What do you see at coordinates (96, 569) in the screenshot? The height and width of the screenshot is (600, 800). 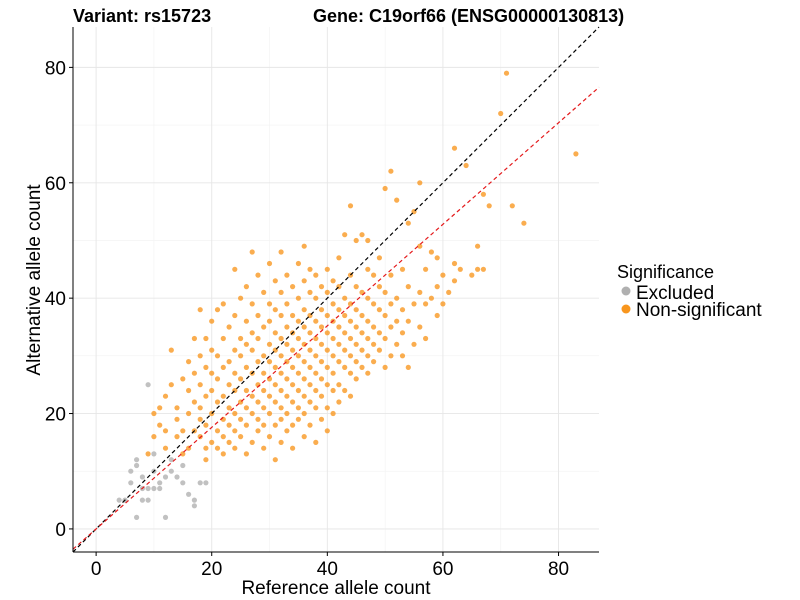 I see `x-tick-label: 0` at bounding box center [96, 569].